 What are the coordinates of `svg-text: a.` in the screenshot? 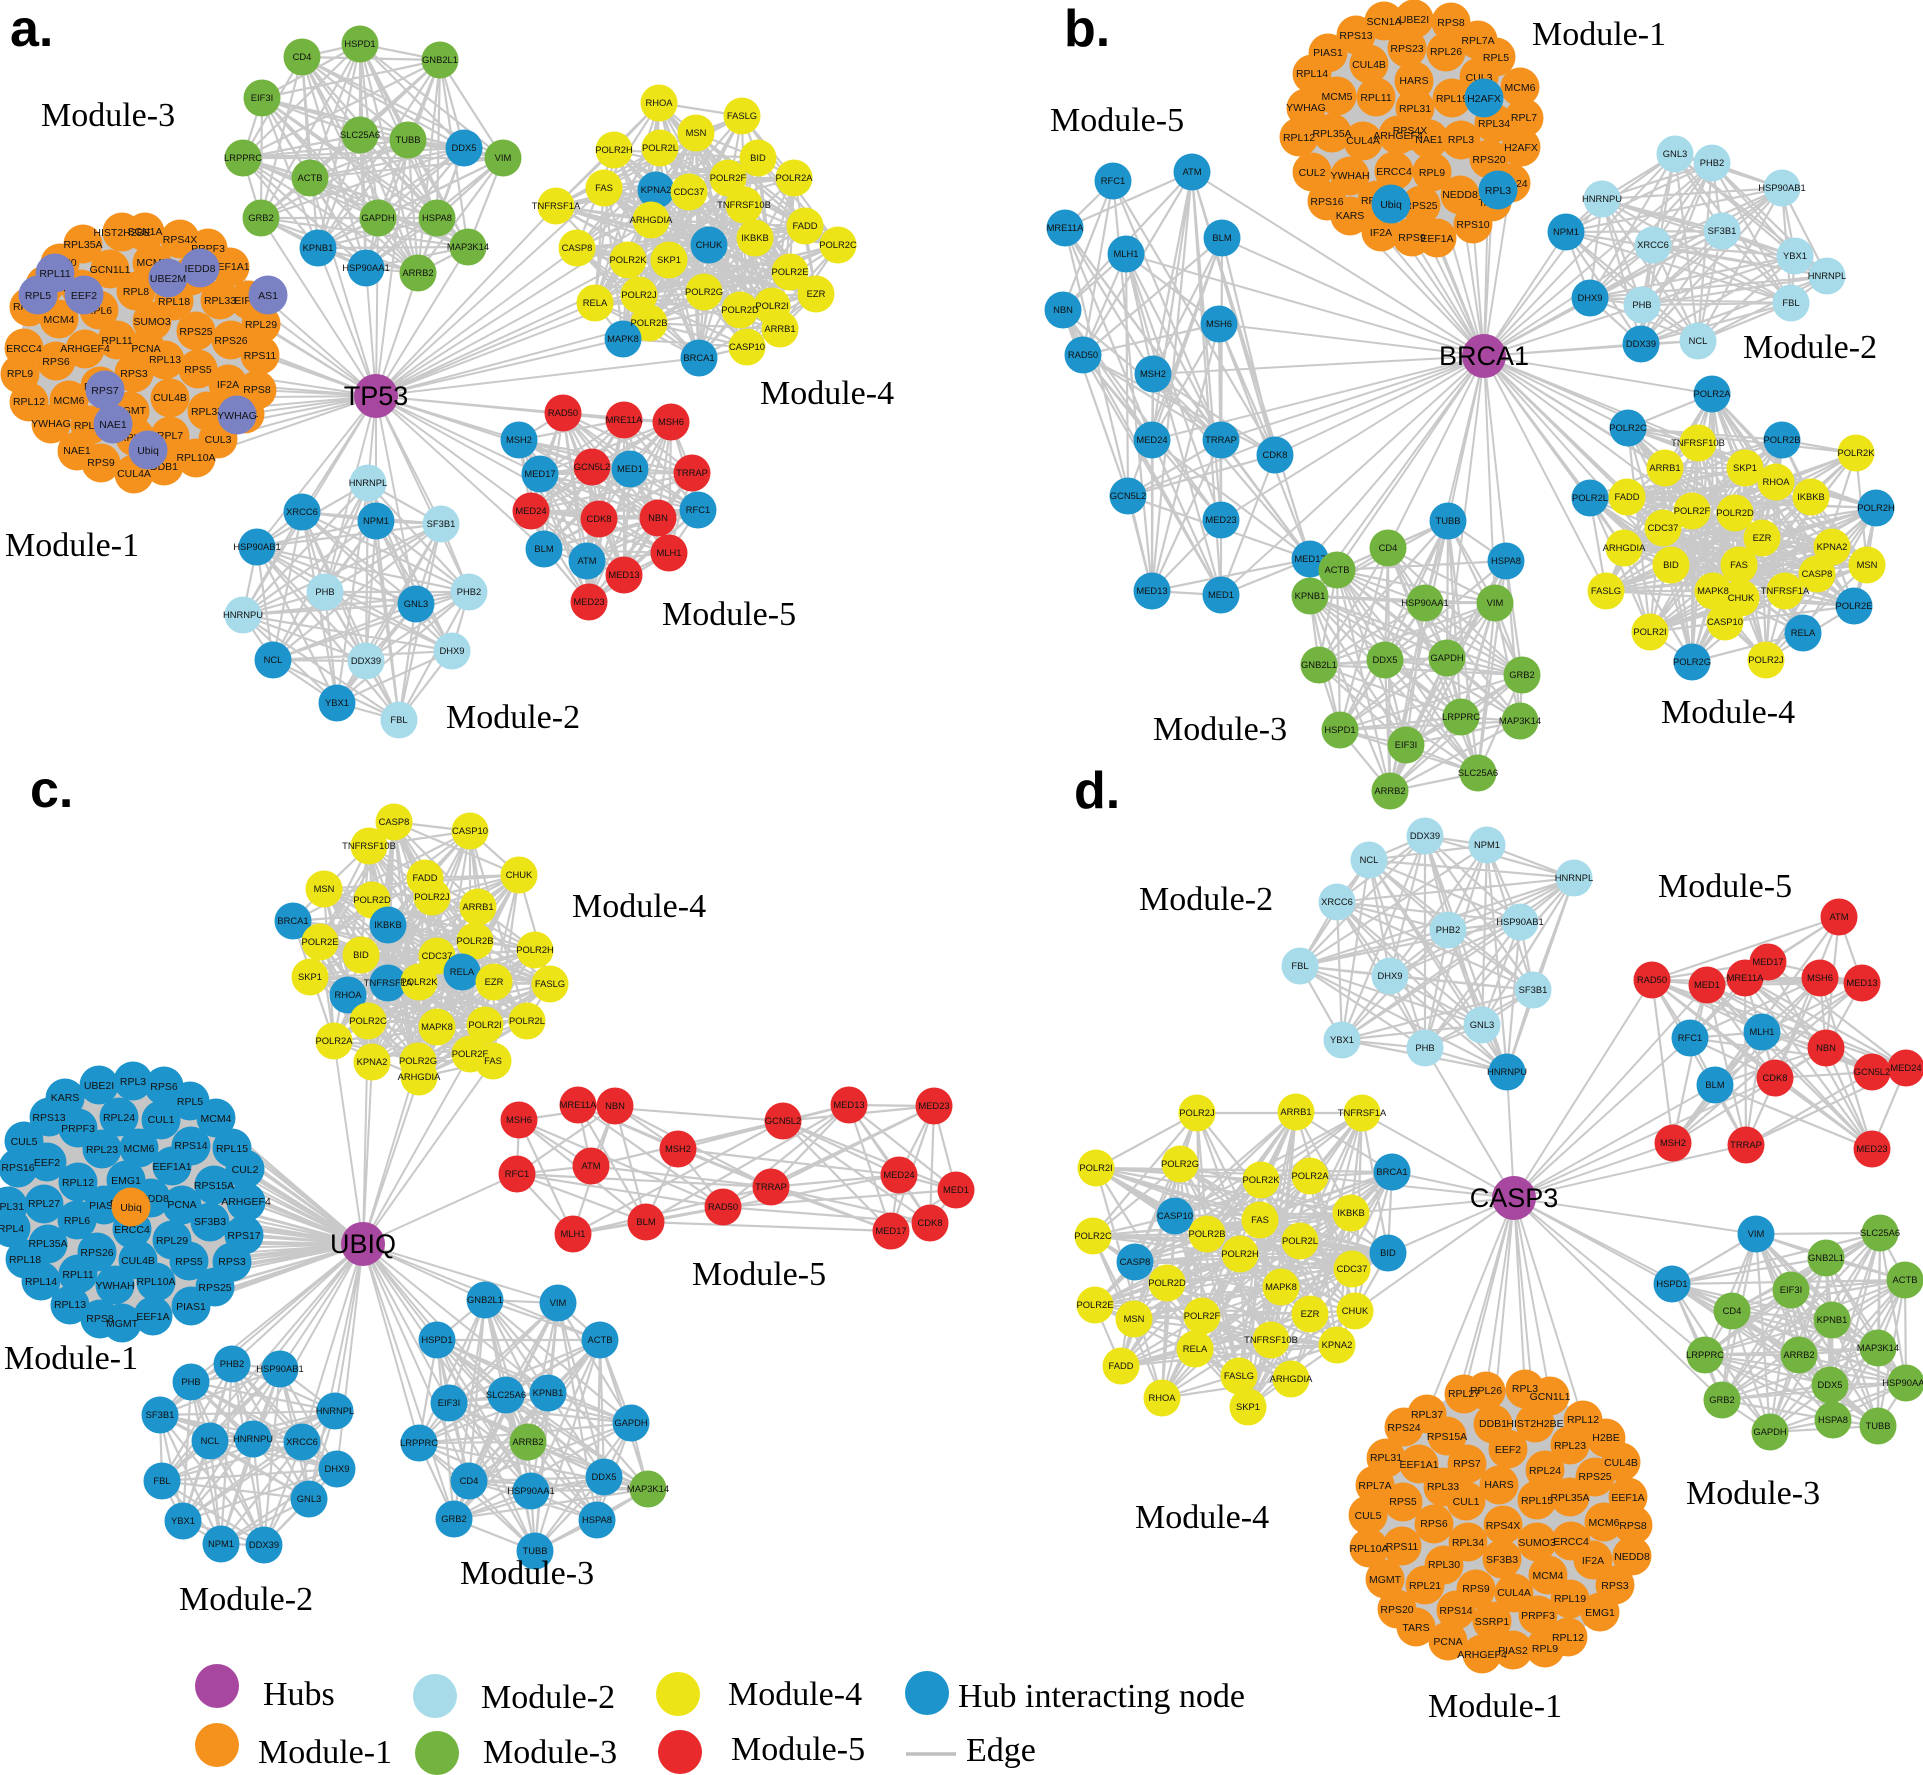 It's located at (31, 29).